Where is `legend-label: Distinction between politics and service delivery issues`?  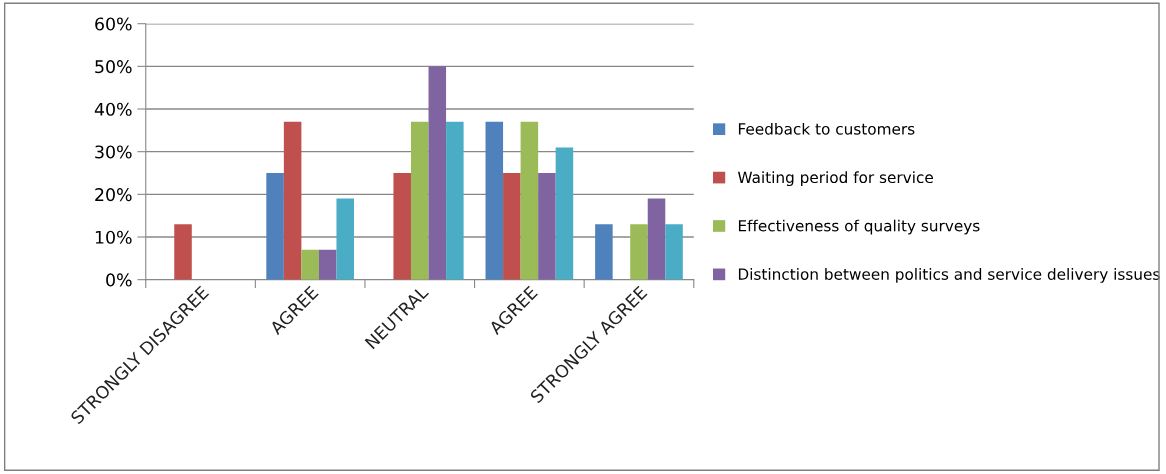 legend-label: Distinction between politics and service delivery issues is located at coordinates (949, 275).